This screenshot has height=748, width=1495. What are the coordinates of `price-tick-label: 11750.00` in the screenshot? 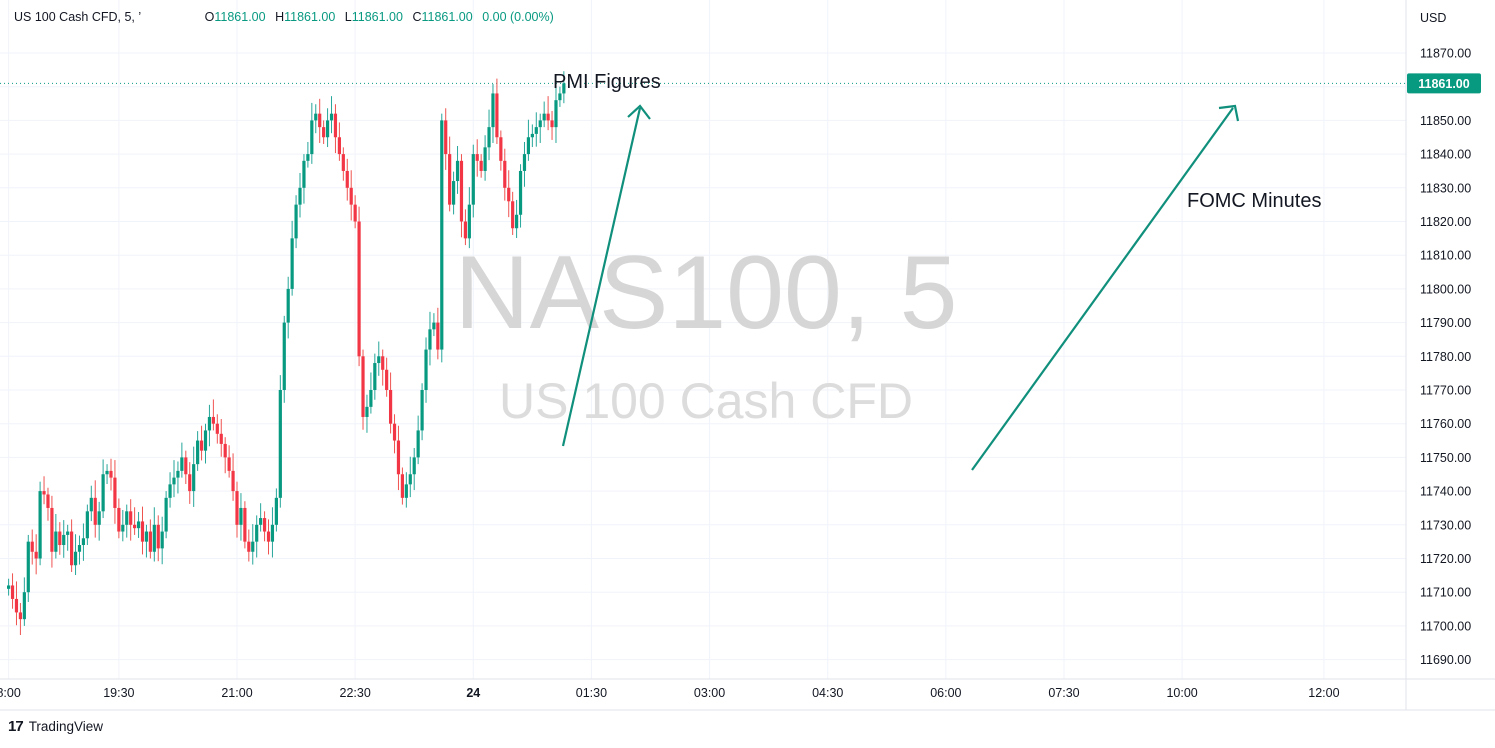 It's located at (1445, 458).